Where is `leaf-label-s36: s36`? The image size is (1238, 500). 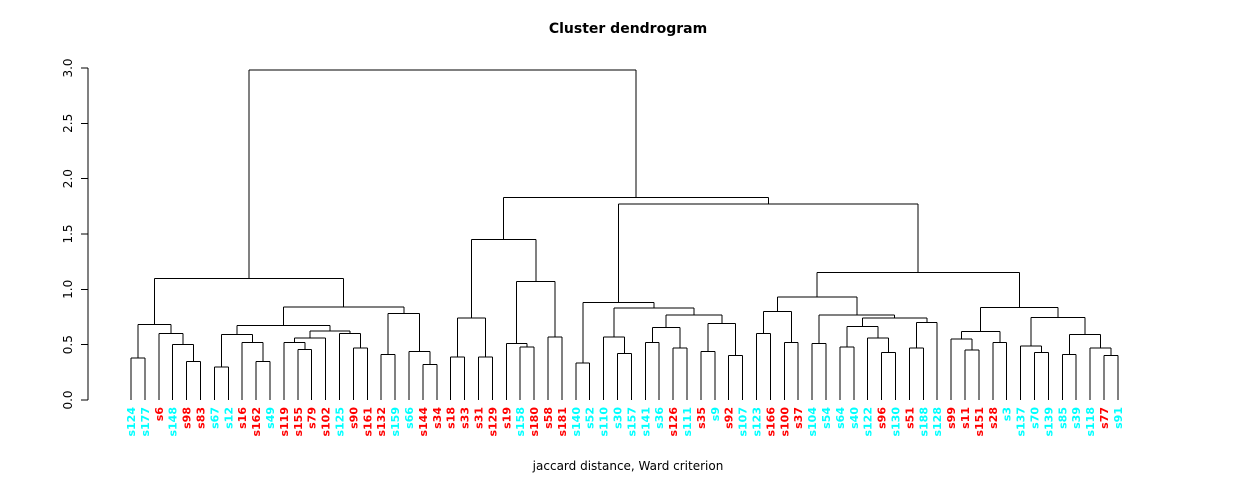 leaf-label-s36: s36 is located at coordinates (659, 418).